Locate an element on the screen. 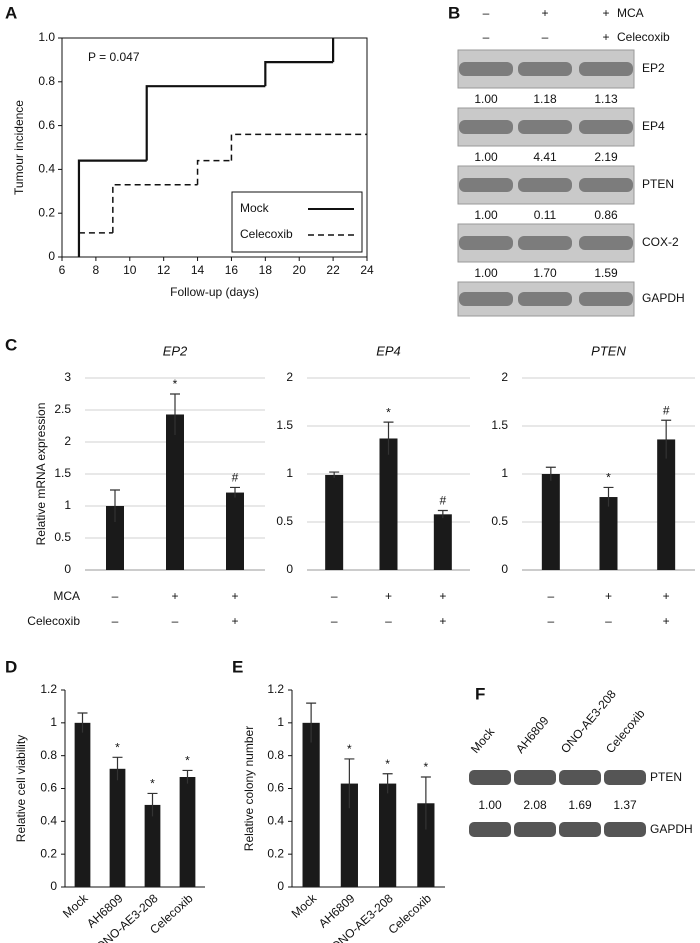  step-segment is located at coordinates (214, 172).